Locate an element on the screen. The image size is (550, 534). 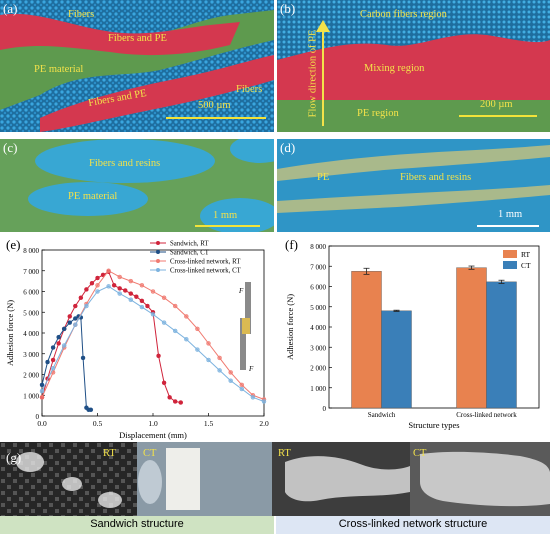
legend-label: Sandwich, CT is located at coordinates (190, 253).